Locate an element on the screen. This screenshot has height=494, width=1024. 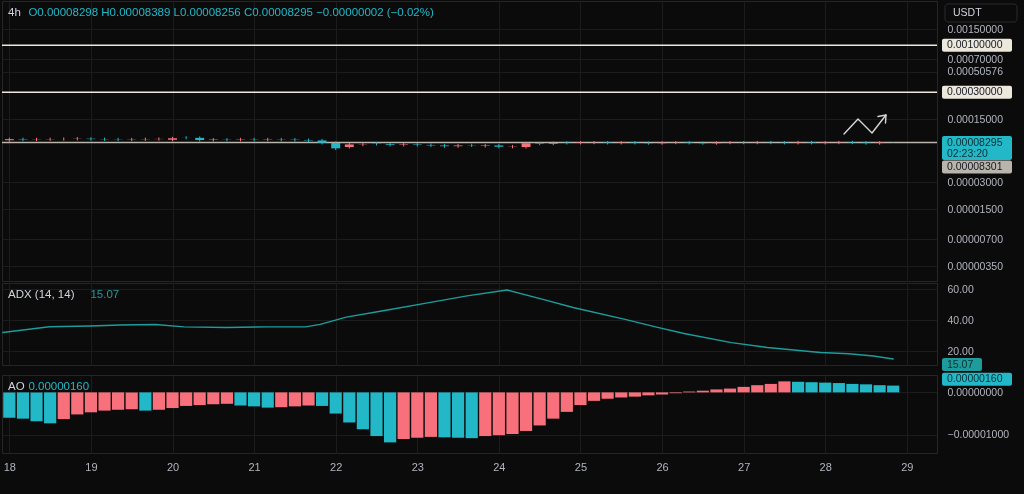
x-tick-label: 23 is located at coordinates (417, 466).